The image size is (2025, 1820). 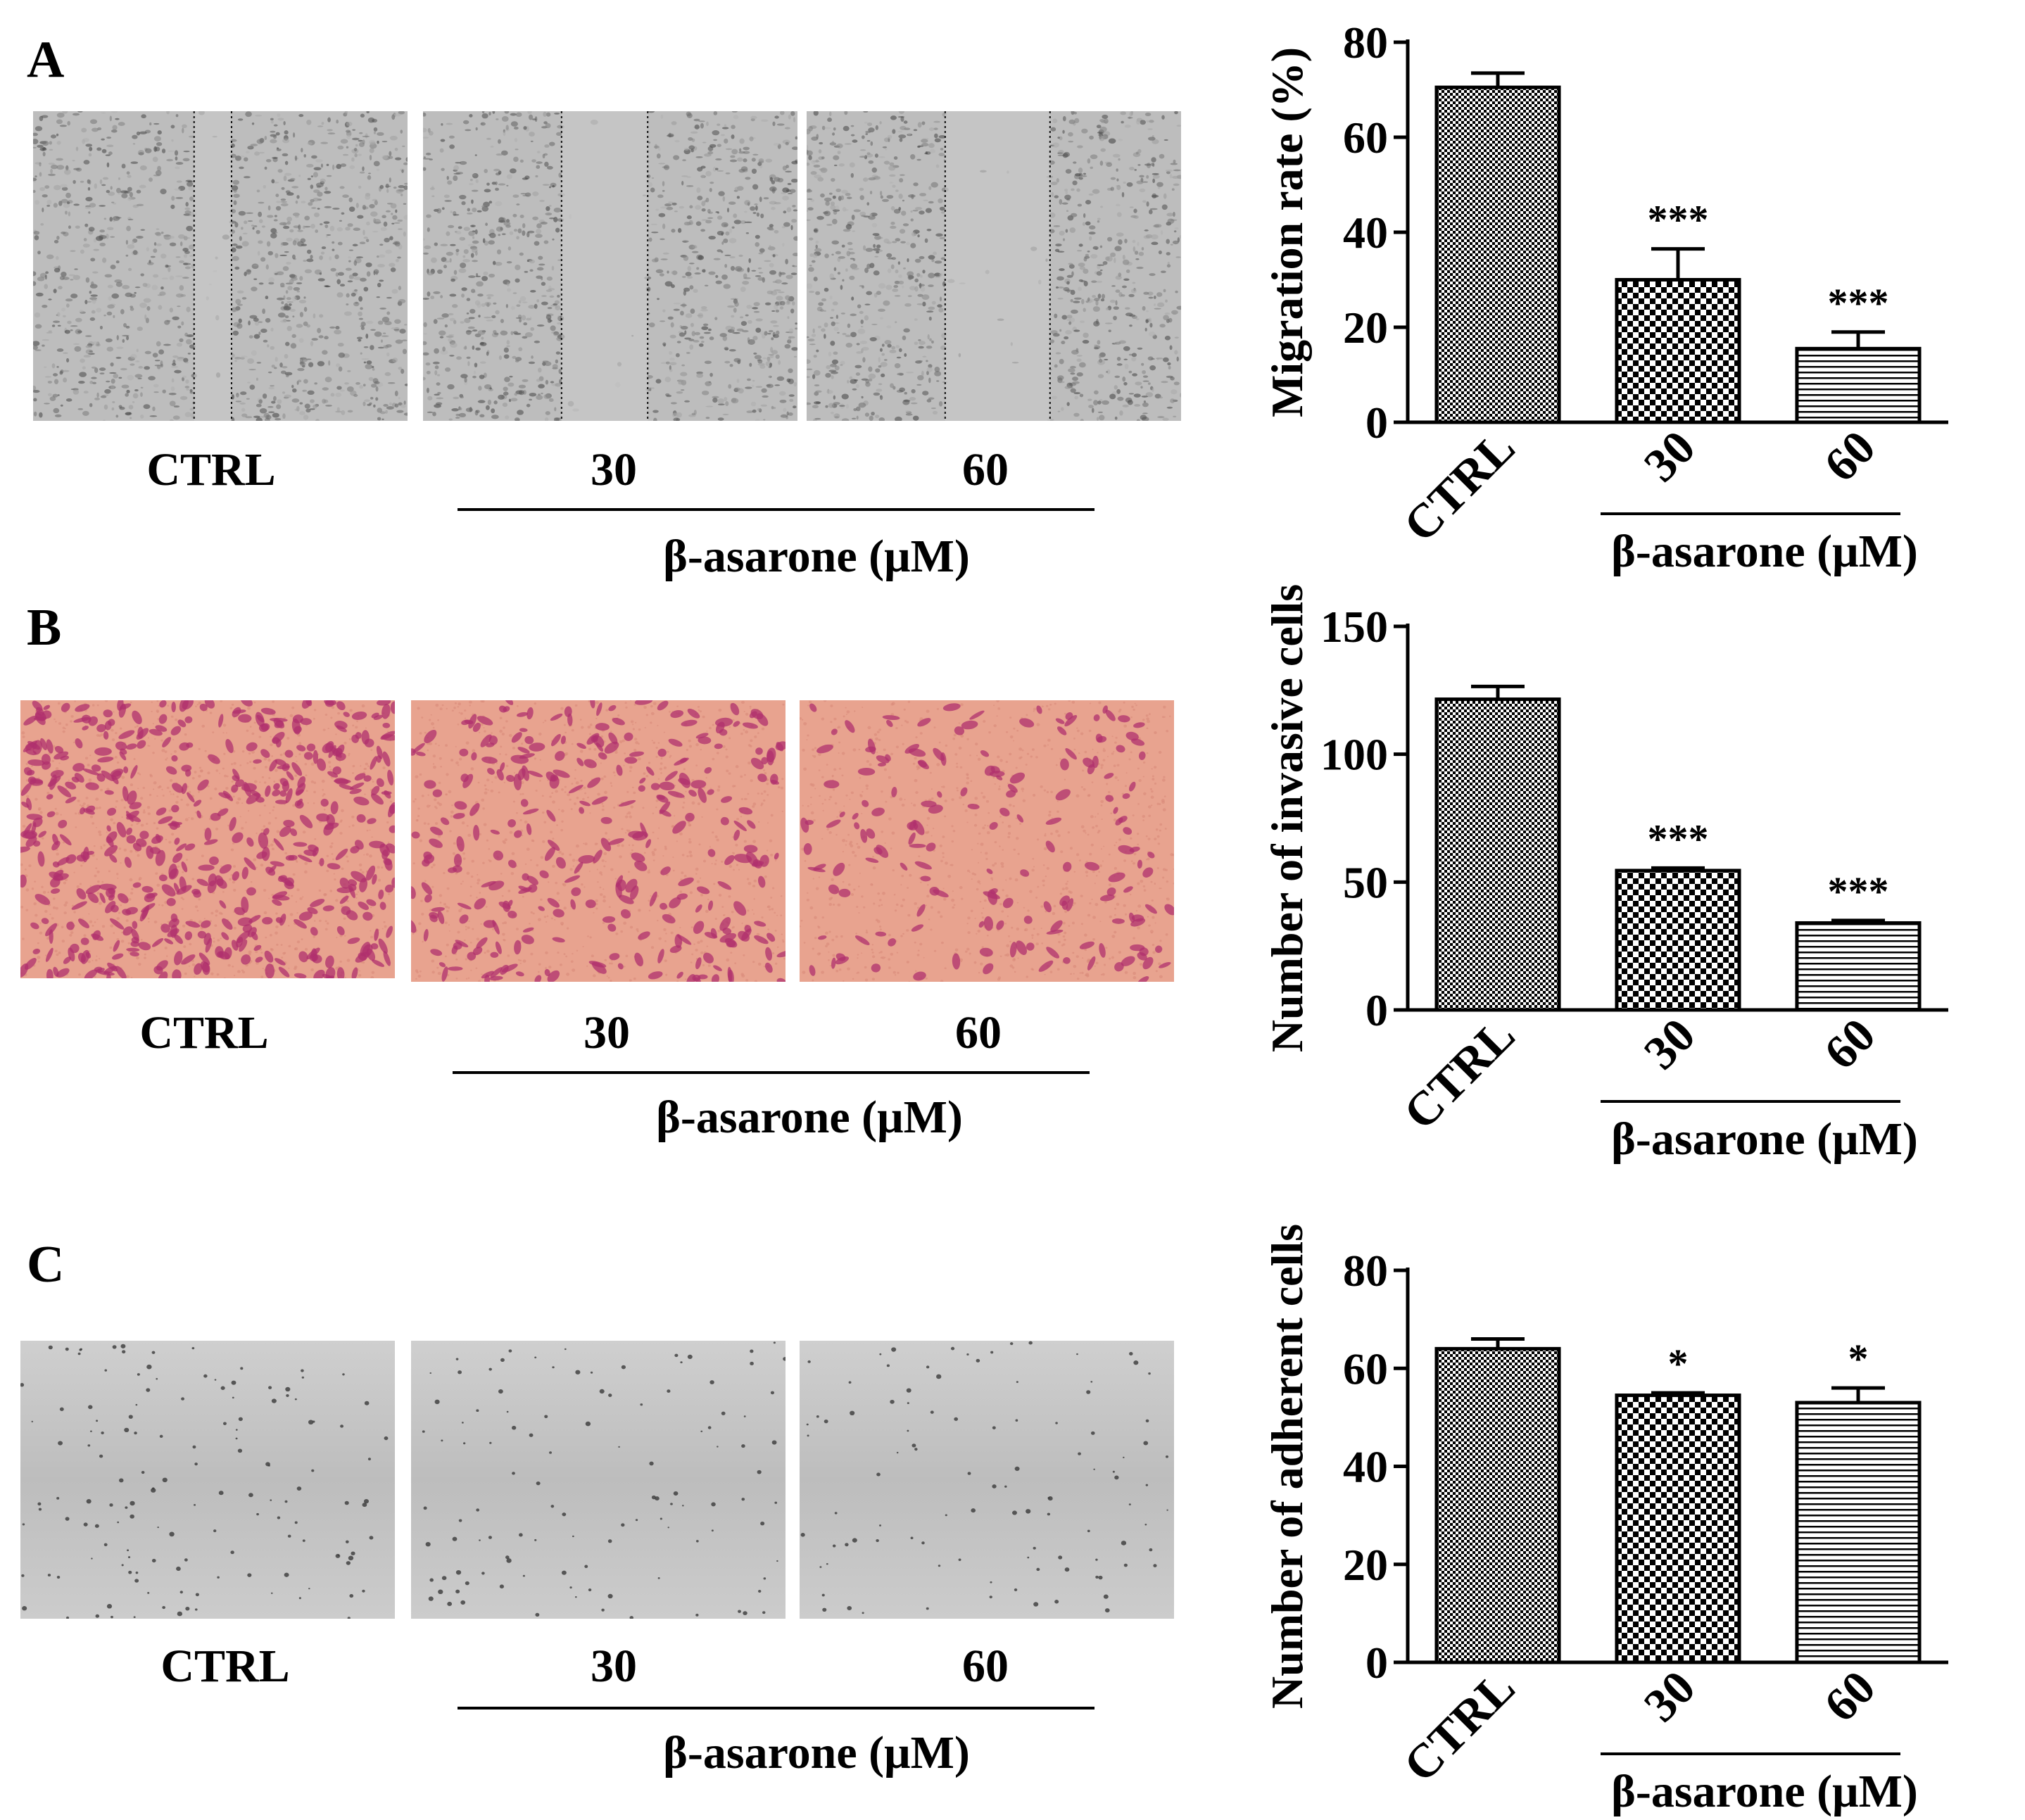 What do you see at coordinates (46, 1265) in the screenshot?
I see `panel-letter-c: C` at bounding box center [46, 1265].